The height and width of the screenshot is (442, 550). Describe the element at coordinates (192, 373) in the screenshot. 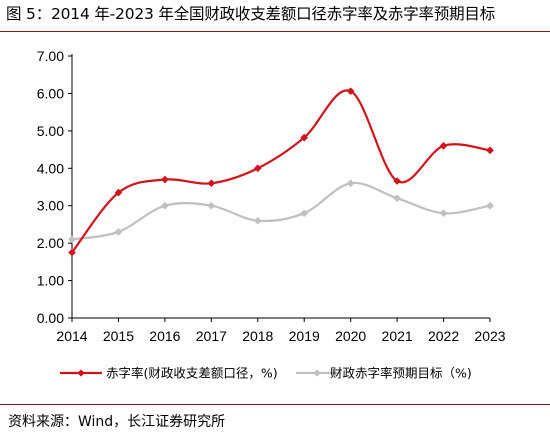

I see `legend-label: 赤字率(财政收支差额口径，%)` at that location.